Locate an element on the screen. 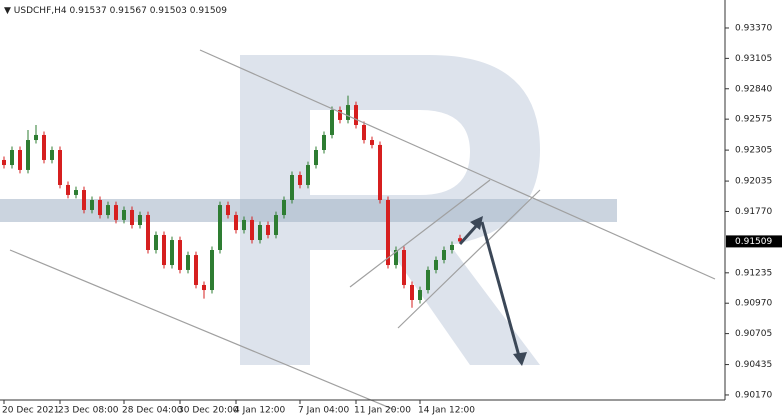  header-open: 0.91537 is located at coordinates (88, 11).